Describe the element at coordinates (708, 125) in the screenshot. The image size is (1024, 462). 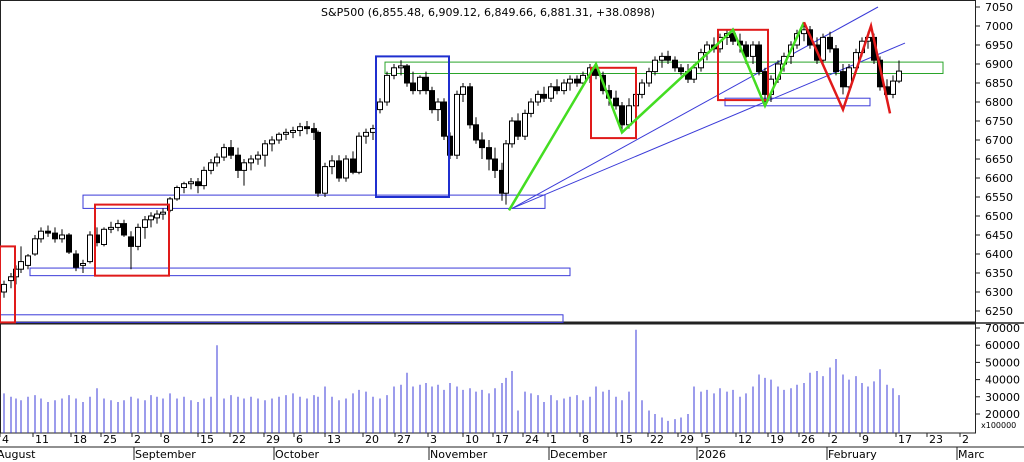
I see `trendline` at that location.